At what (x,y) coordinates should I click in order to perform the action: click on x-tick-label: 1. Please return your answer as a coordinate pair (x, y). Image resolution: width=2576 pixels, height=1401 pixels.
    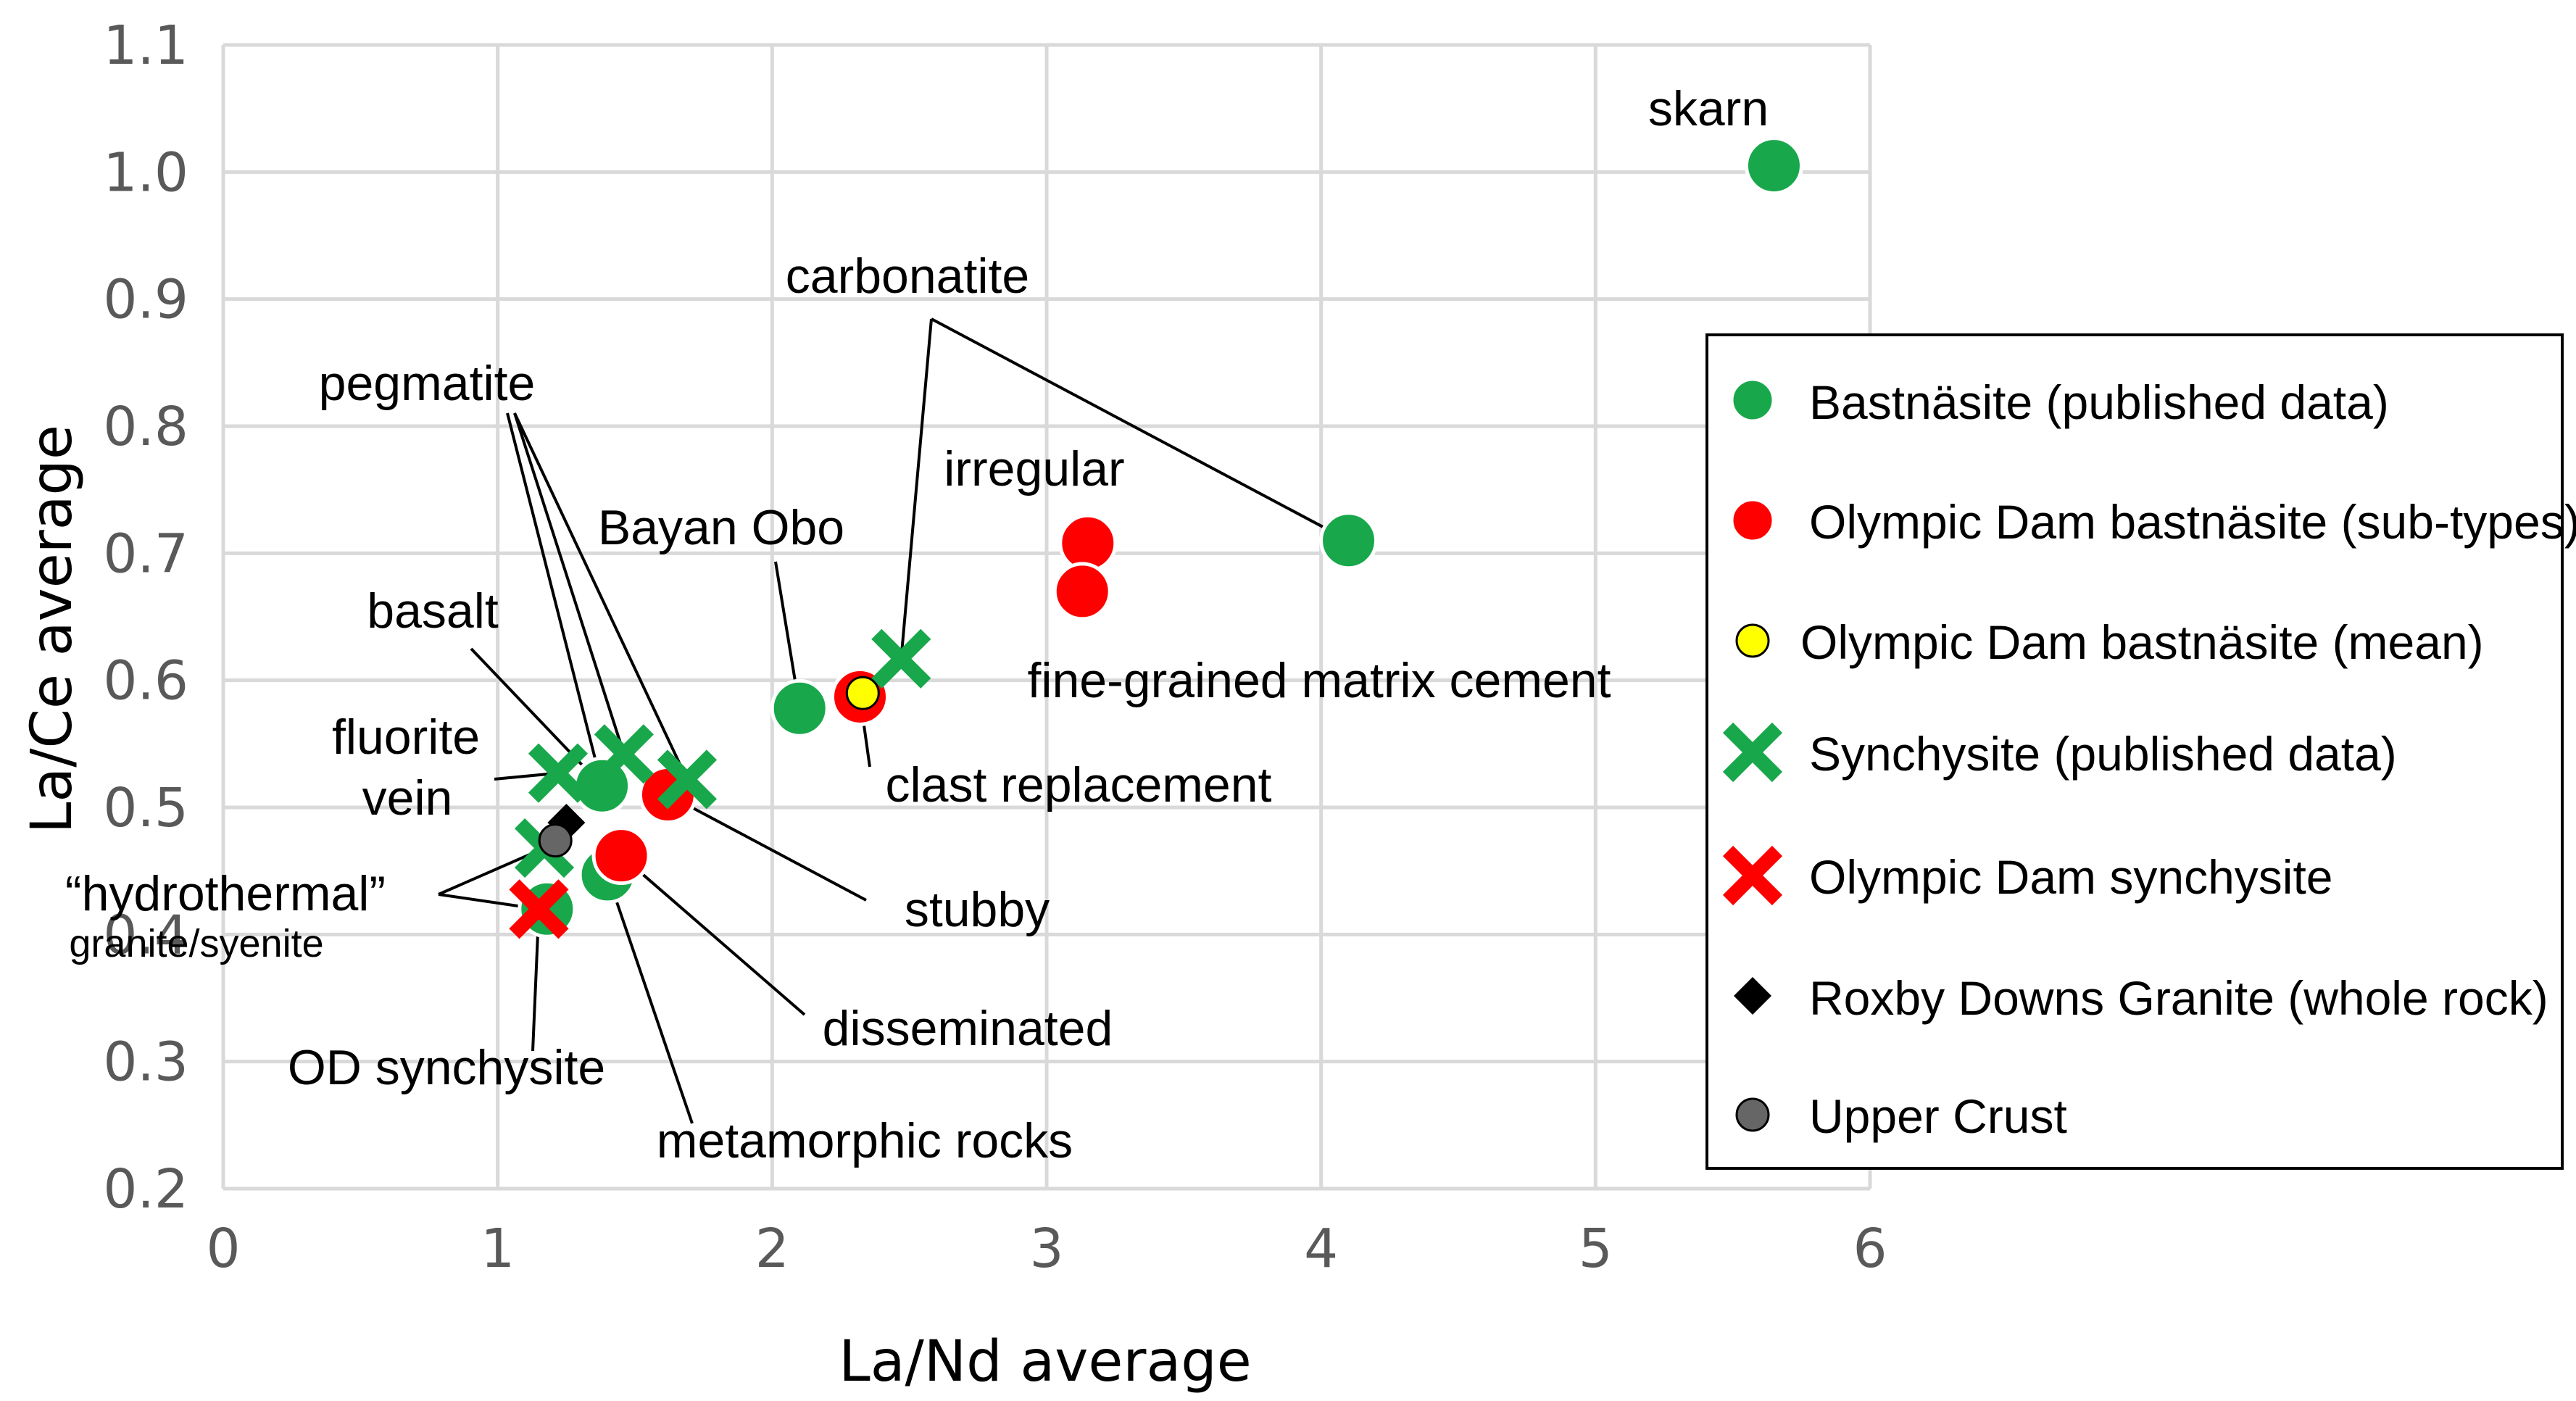
    Looking at the image, I should click on (498, 1249).